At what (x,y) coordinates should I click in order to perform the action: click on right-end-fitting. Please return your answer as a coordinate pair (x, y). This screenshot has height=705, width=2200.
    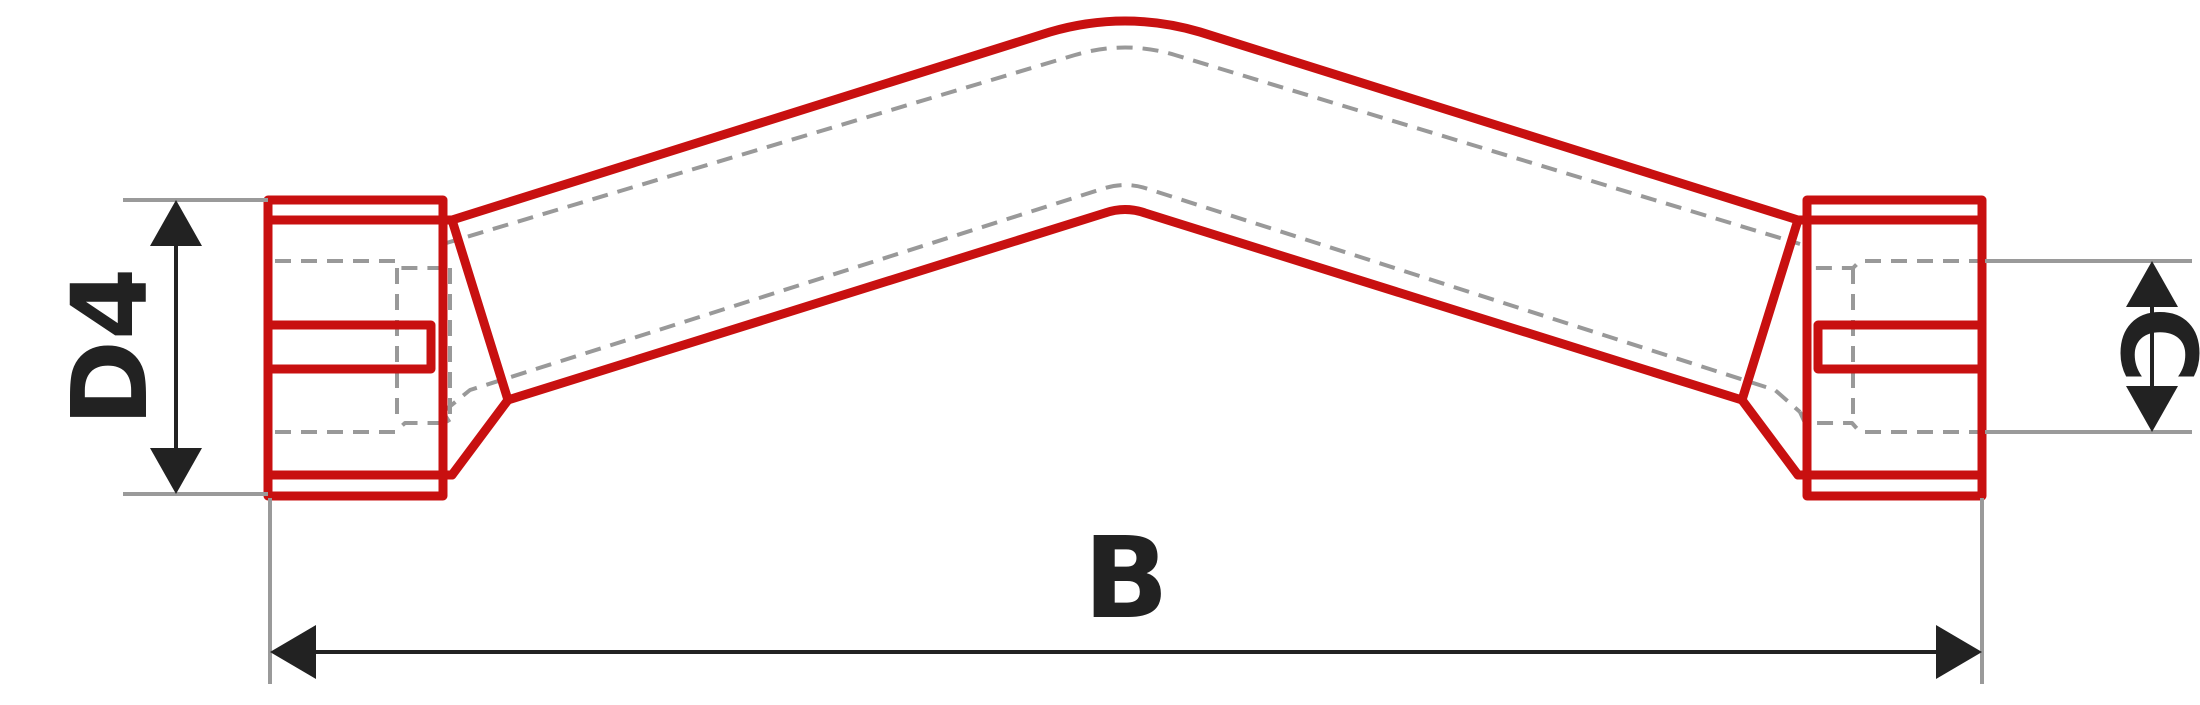
    Looking at the image, I should click on (1890, 348).